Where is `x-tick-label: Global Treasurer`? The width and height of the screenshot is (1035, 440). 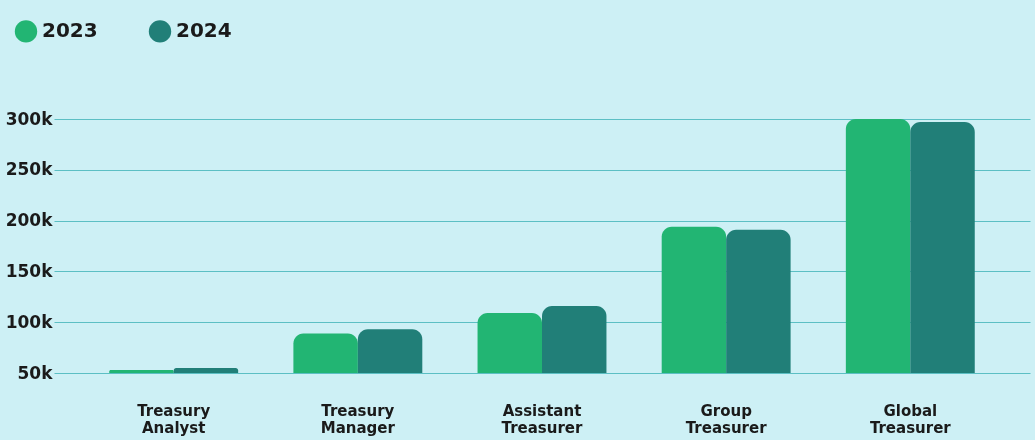
x-tick-label: Global Treasurer is located at coordinates (910, 419).